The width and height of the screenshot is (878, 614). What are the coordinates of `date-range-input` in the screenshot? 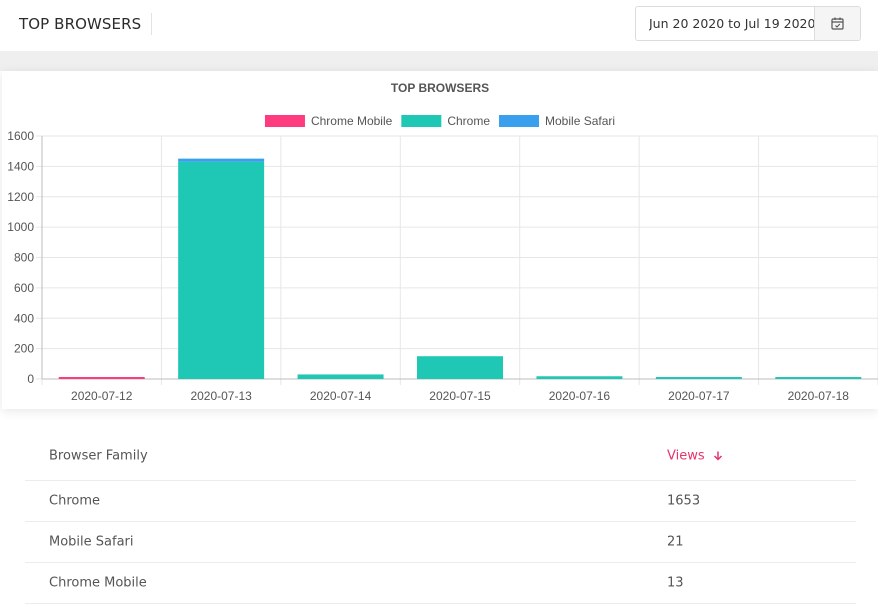 It's located at (725, 23).